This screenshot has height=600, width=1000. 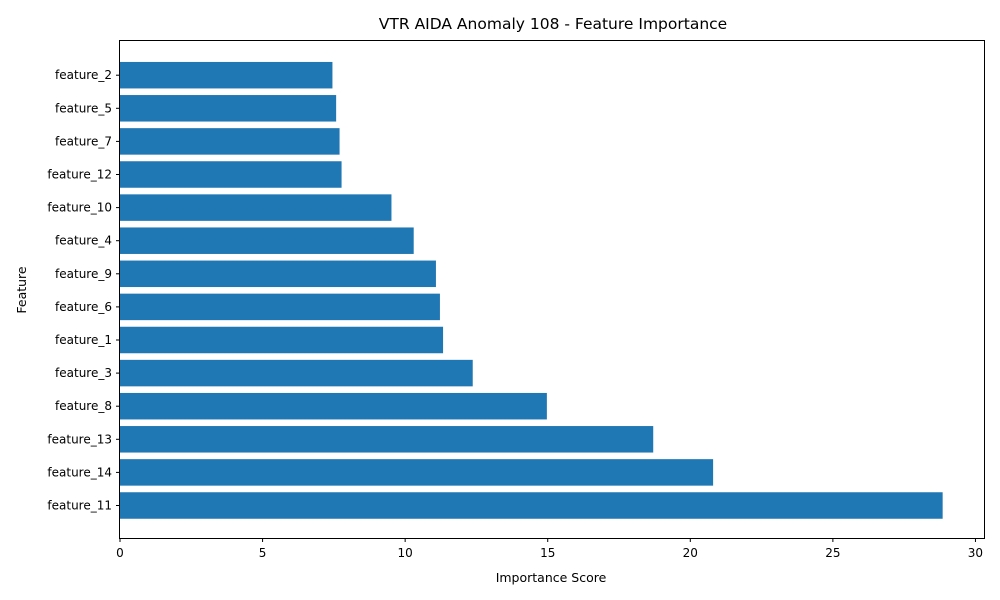 What do you see at coordinates (83, 241) in the screenshot?
I see `y-tick-label: feature_4` at bounding box center [83, 241].